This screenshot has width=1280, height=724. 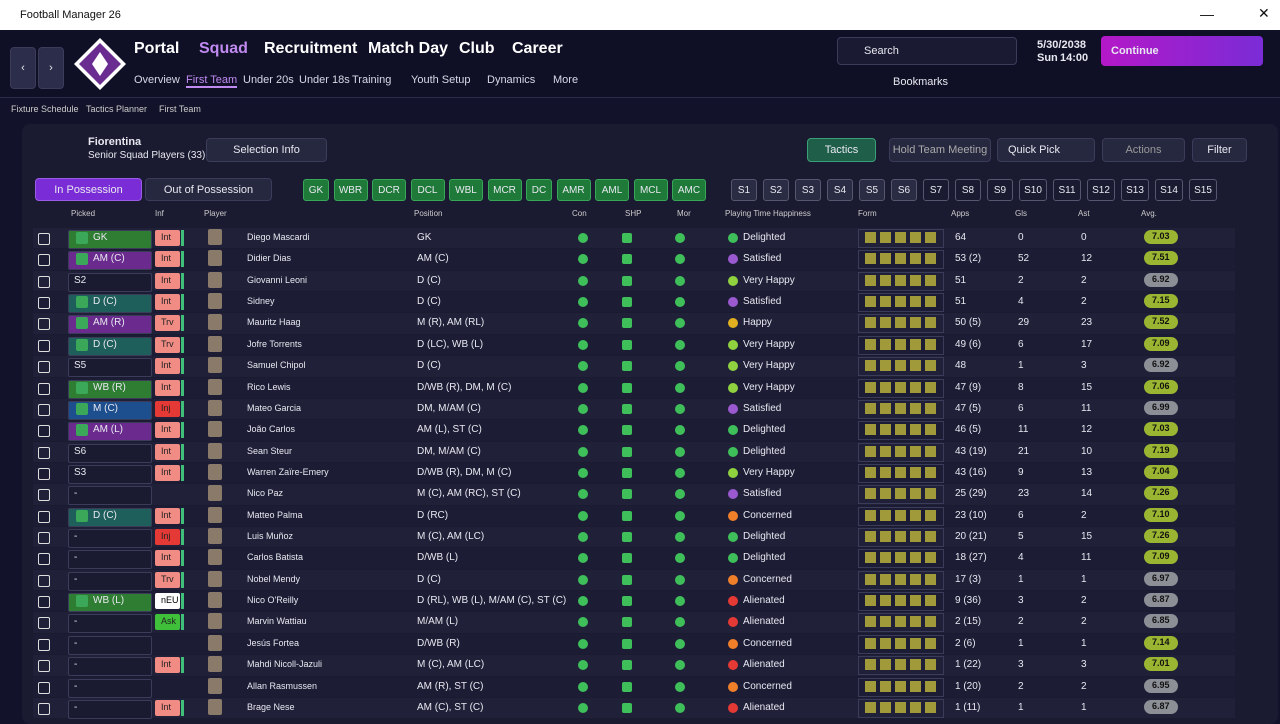 What do you see at coordinates (271, 429) in the screenshot?
I see `player-name: João Carlos` at bounding box center [271, 429].